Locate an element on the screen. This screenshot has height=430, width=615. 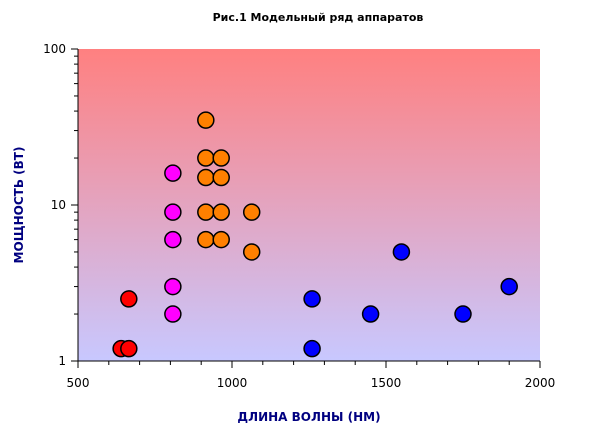
y-tick-label: 10 is located at coordinates (58, 205).